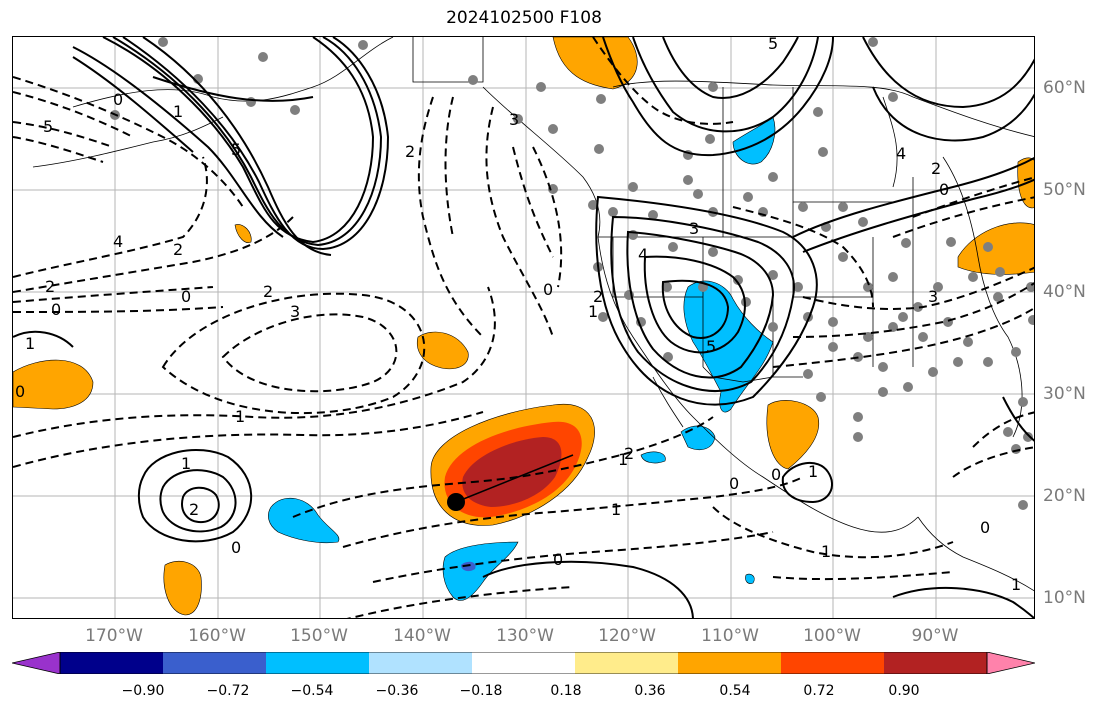 Image resolution: width=1105 pixels, height=712 pixels. What do you see at coordinates (525, 636) in the screenshot?
I see `lon-label: 130°W` at bounding box center [525, 636].